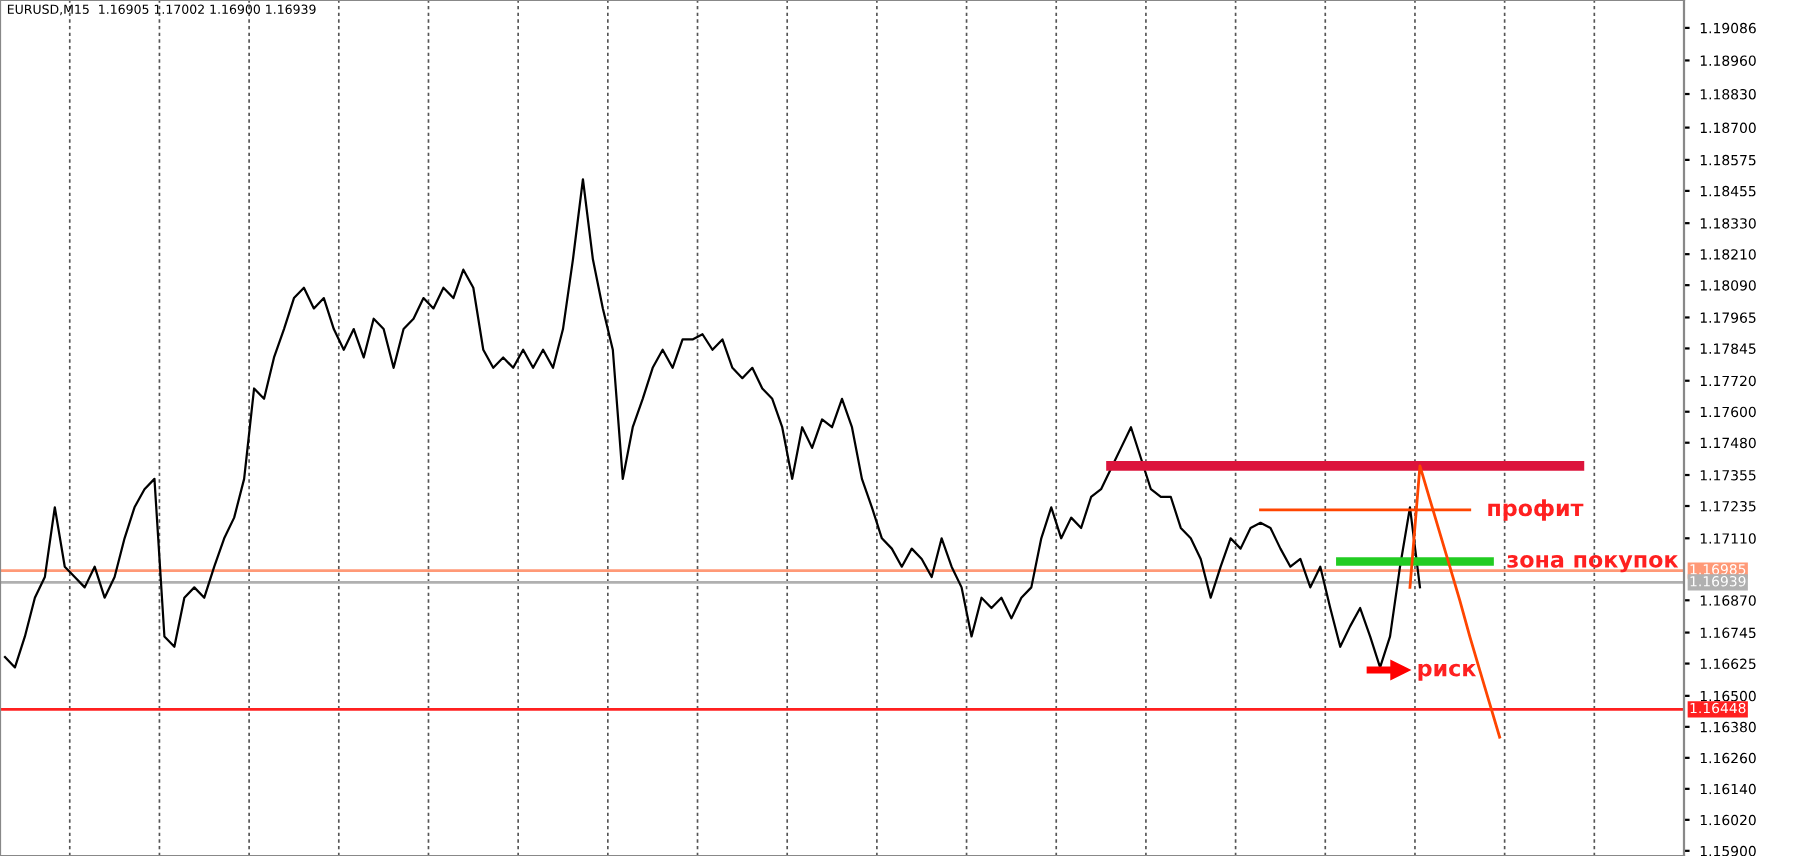 The image size is (1800, 856). I want to click on series-label: зона покупок, so click(1593, 564).